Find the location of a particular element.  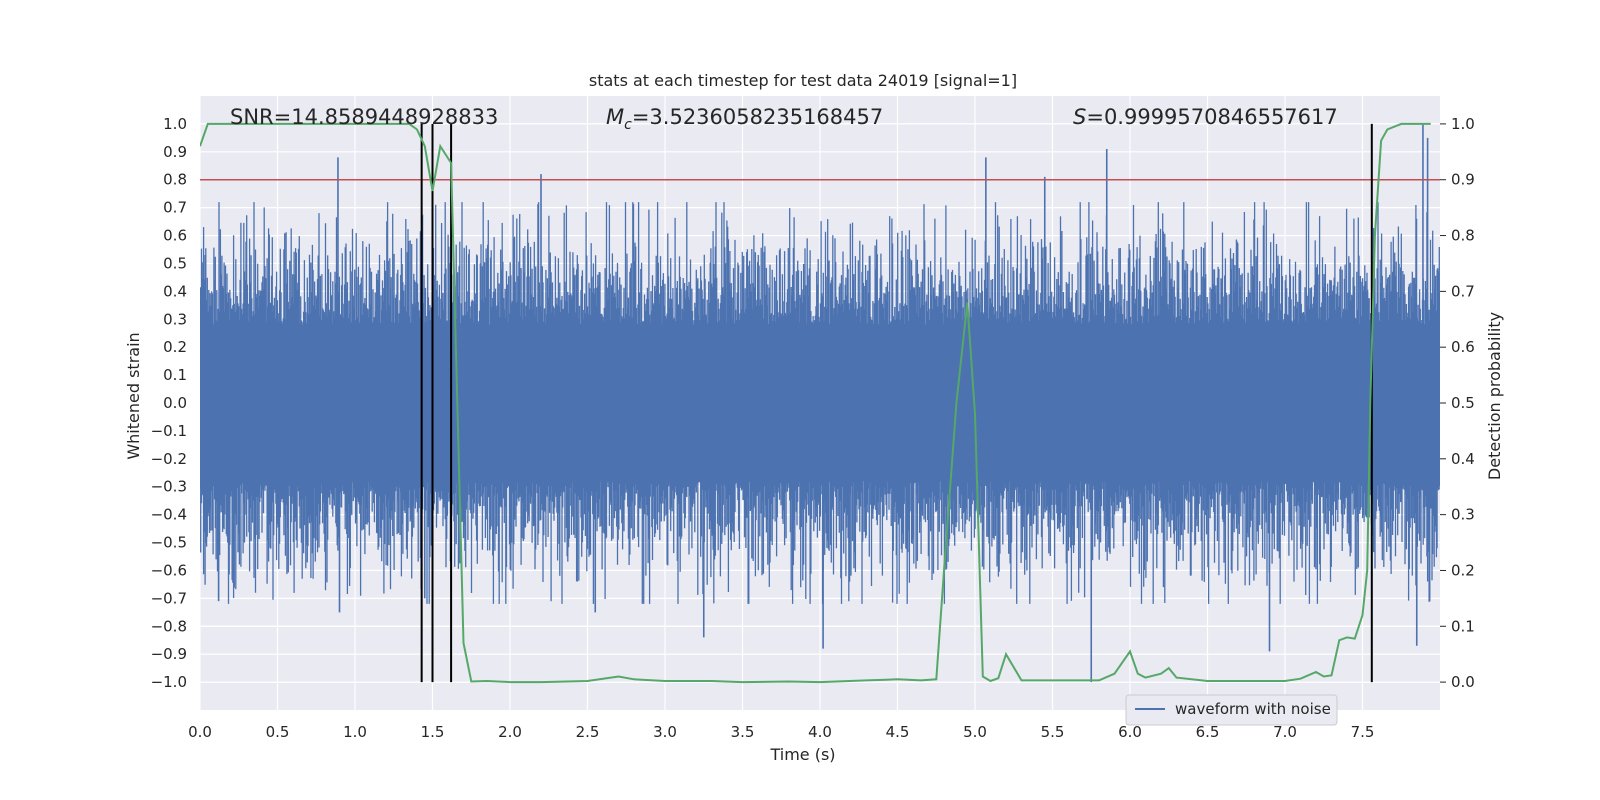

y-right-tick-label: 0.8 is located at coordinates (1463, 236).